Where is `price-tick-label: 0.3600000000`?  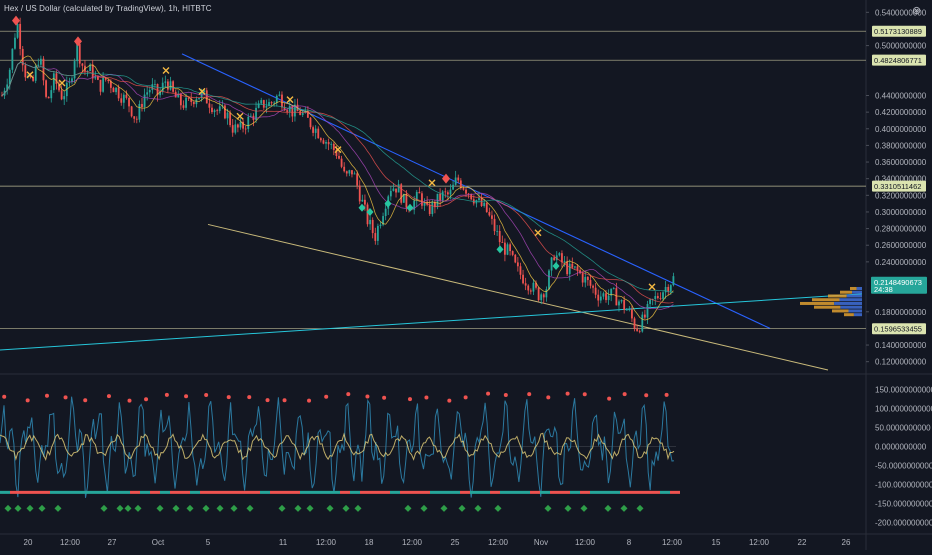
price-tick-label: 0.3600000000 is located at coordinates (901, 162).